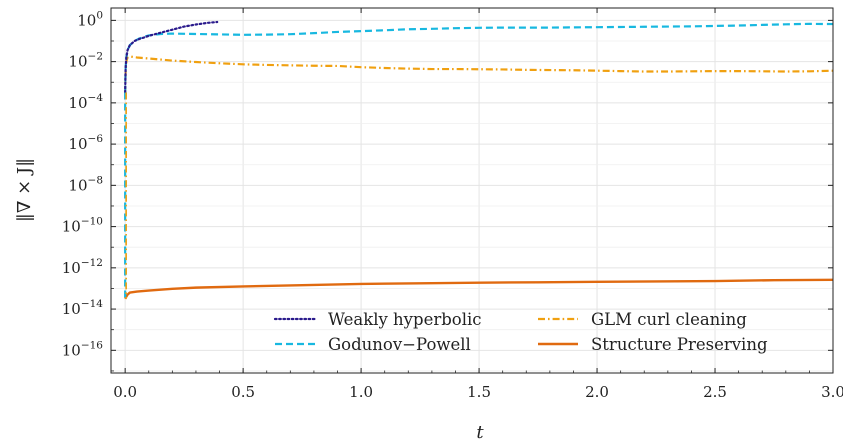  Describe the element at coordinates (679, 344) in the screenshot. I see `legend-label: Structure Preserving` at that location.